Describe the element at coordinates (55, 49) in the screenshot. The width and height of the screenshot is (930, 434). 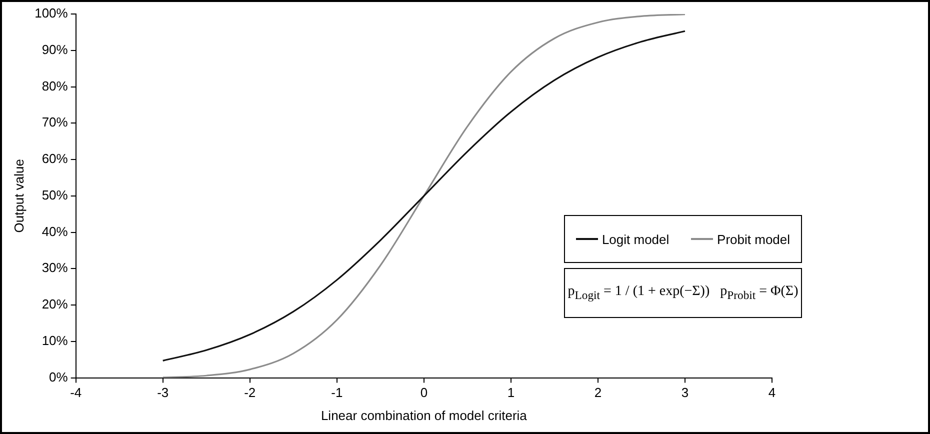
I see `y-tick-label: 90%` at that location.